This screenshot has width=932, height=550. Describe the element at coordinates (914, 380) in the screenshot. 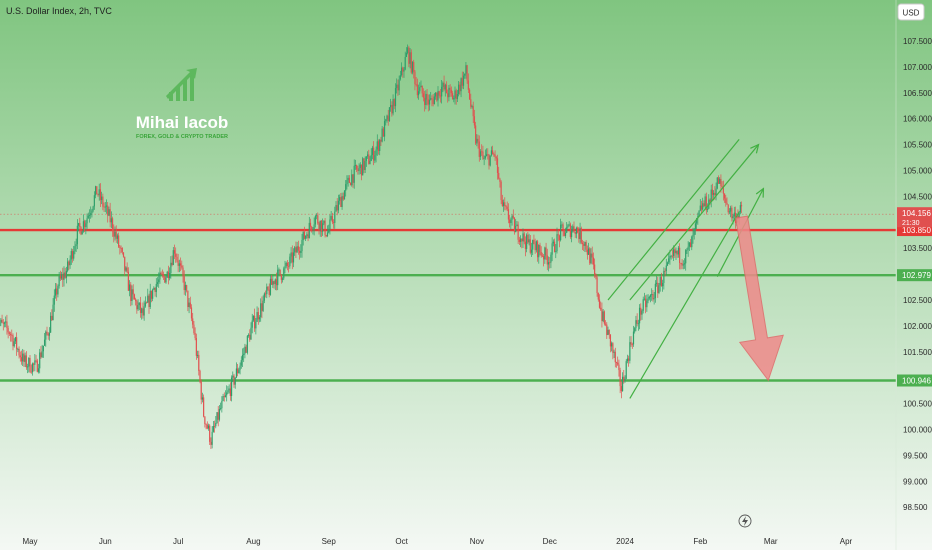

I see `level-badge-100.946` at that location.